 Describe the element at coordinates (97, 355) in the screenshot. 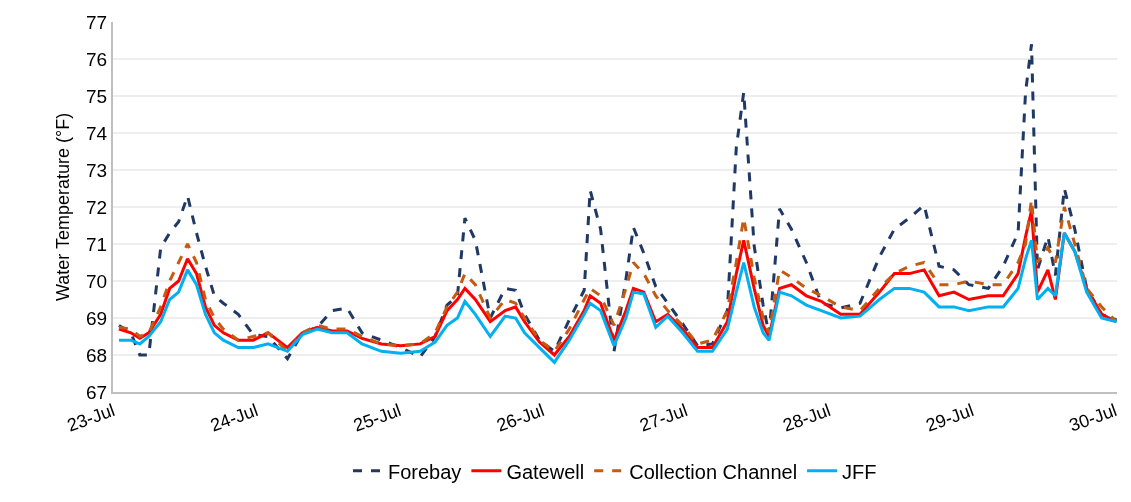

I see `y-tick-label: 68` at that location.